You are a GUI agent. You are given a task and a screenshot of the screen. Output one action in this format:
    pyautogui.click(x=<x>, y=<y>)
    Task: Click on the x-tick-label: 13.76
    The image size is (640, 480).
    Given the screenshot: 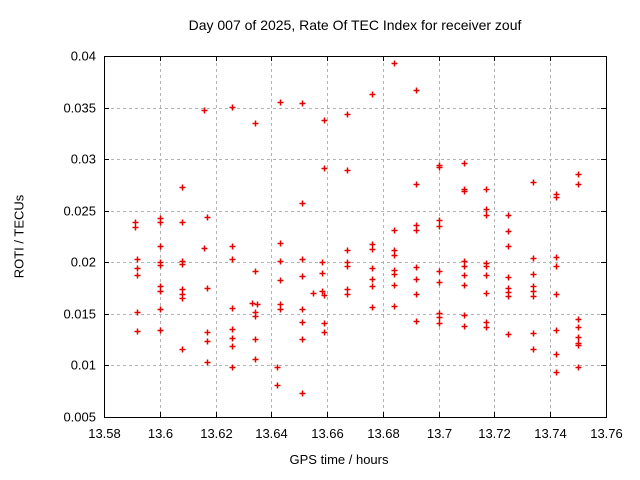 What is the action you would take?
    pyautogui.click(x=606, y=433)
    